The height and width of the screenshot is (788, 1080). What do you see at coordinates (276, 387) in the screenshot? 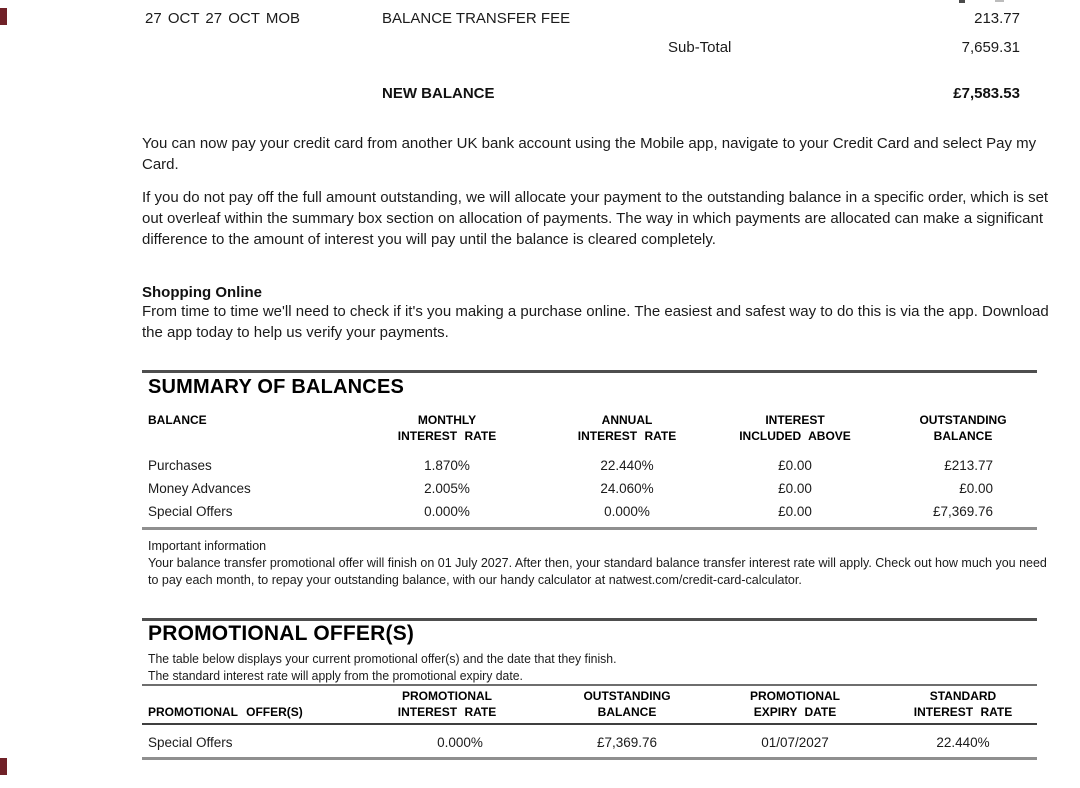
I see `summary-title: SUMMARY OF BALANCES` at bounding box center [276, 387].